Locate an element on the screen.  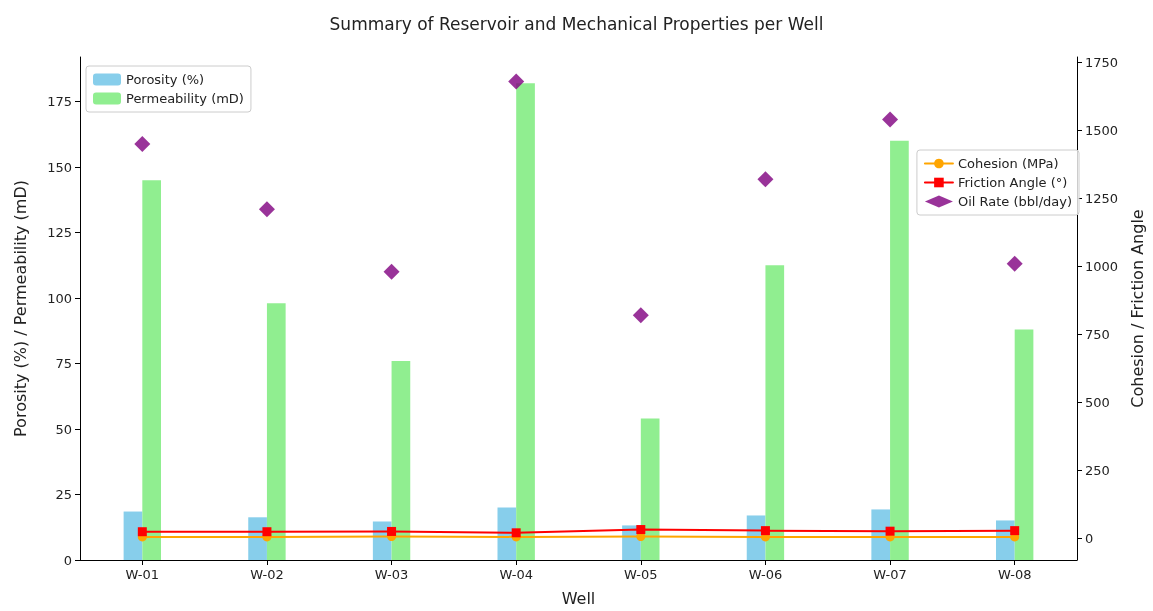
legend-label: Cohesion (MPa) is located at coordinates (1008, 163).